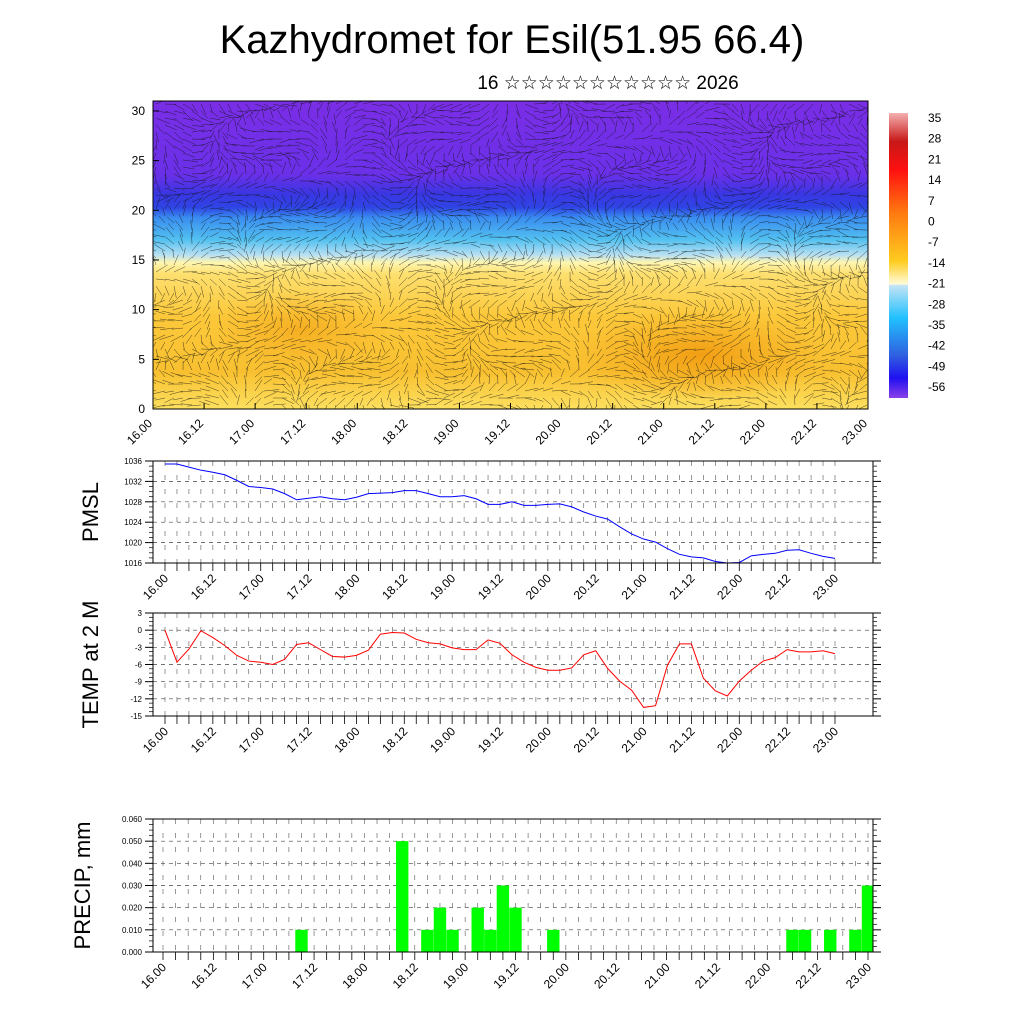 This screenshot has width=1024, height=1024. Describe the element at coordinates (707, 975) in the screenshot. I see `x-tick-label: 21.12` at that location.